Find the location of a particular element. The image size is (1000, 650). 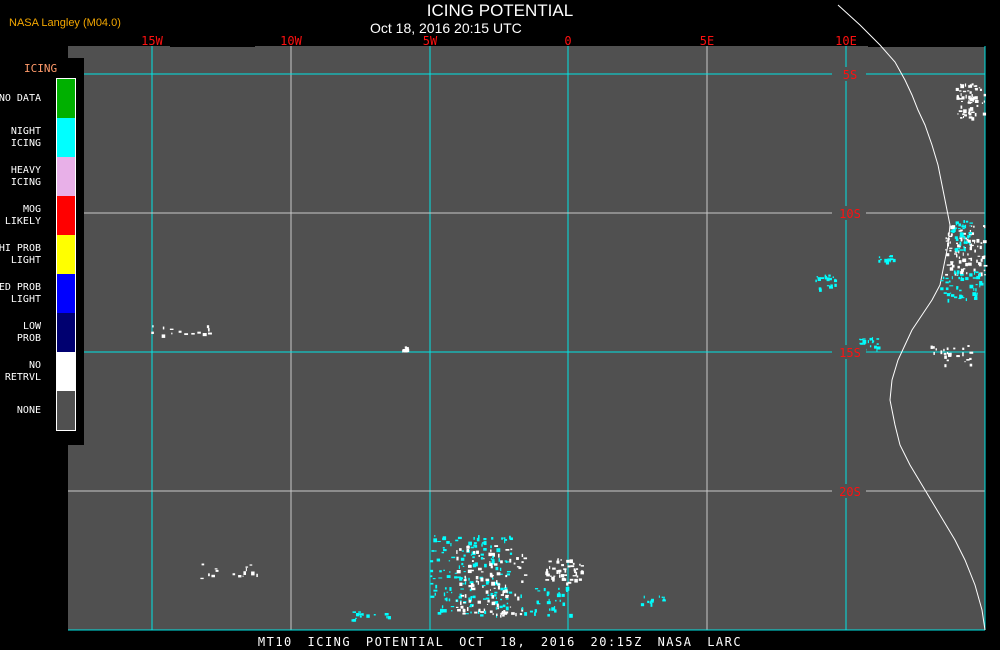

longitude-label: 5W is located at coordinates (430, 41).